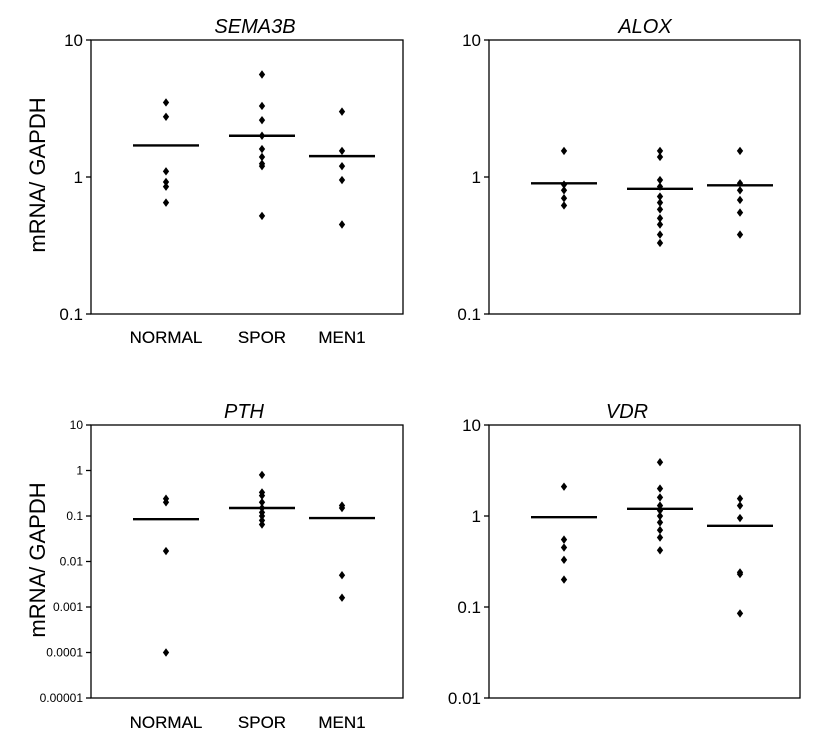 This screenshot has height=737, width=823. I want to click on panel-title: SEMA3B, so click(254, 27).